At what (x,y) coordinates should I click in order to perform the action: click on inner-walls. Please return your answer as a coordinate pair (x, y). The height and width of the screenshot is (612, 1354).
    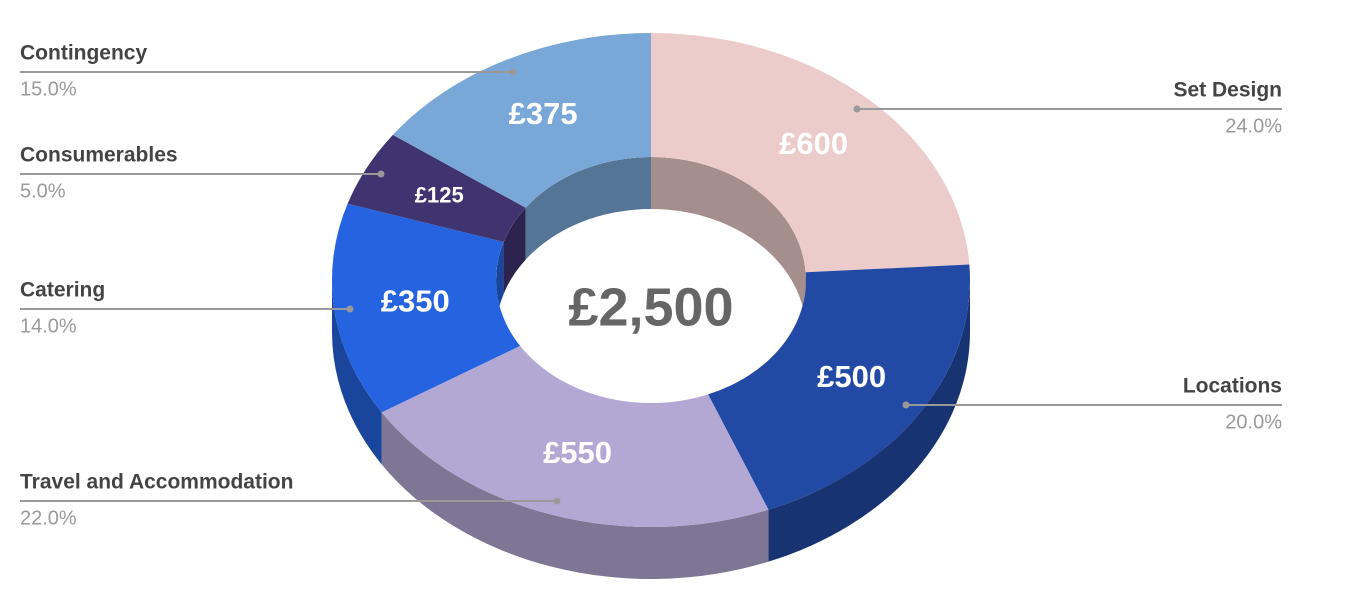
    Looking at the image, I should click on (651, 244).